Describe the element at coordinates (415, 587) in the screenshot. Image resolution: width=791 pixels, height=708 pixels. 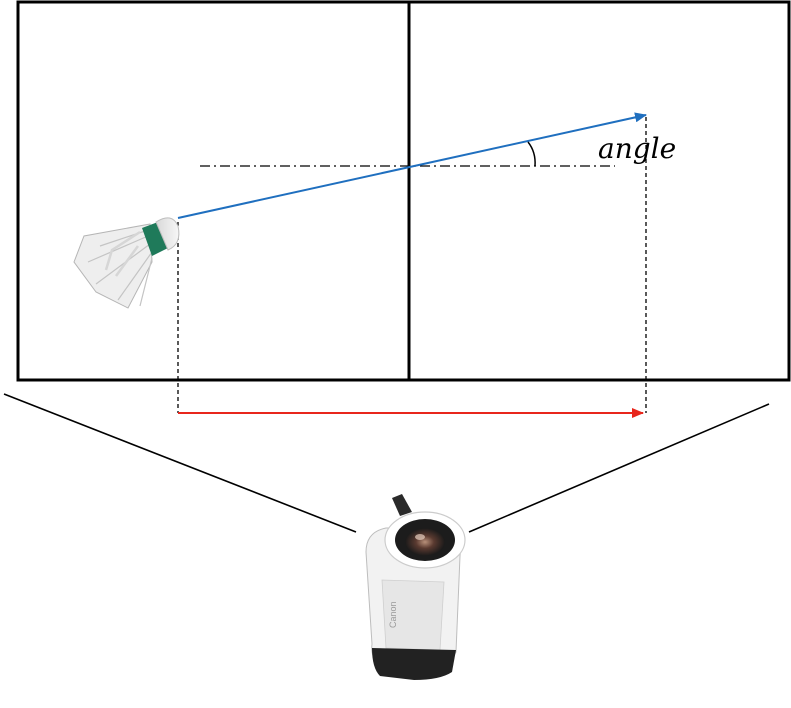
I see `camera-icon: Canon` at that location.